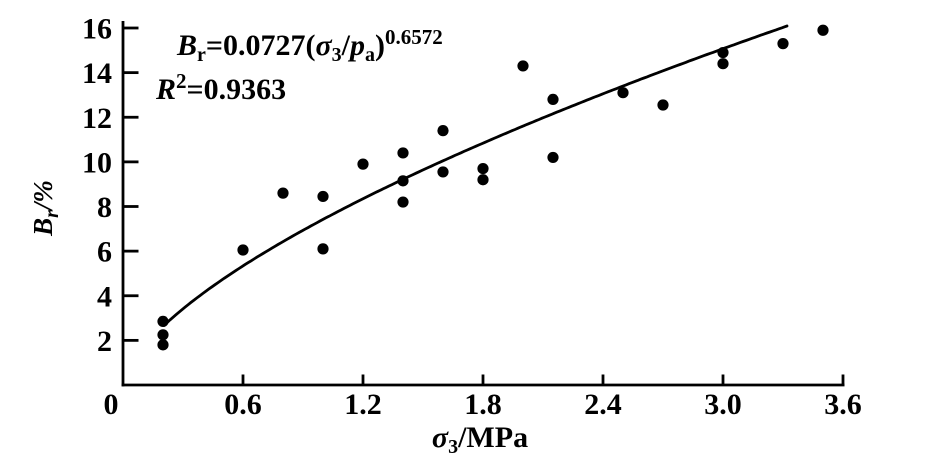 The width and height of the screenshot is (931, 464). I want to click on equation-exponent: 0.6572, so click(414, 37).